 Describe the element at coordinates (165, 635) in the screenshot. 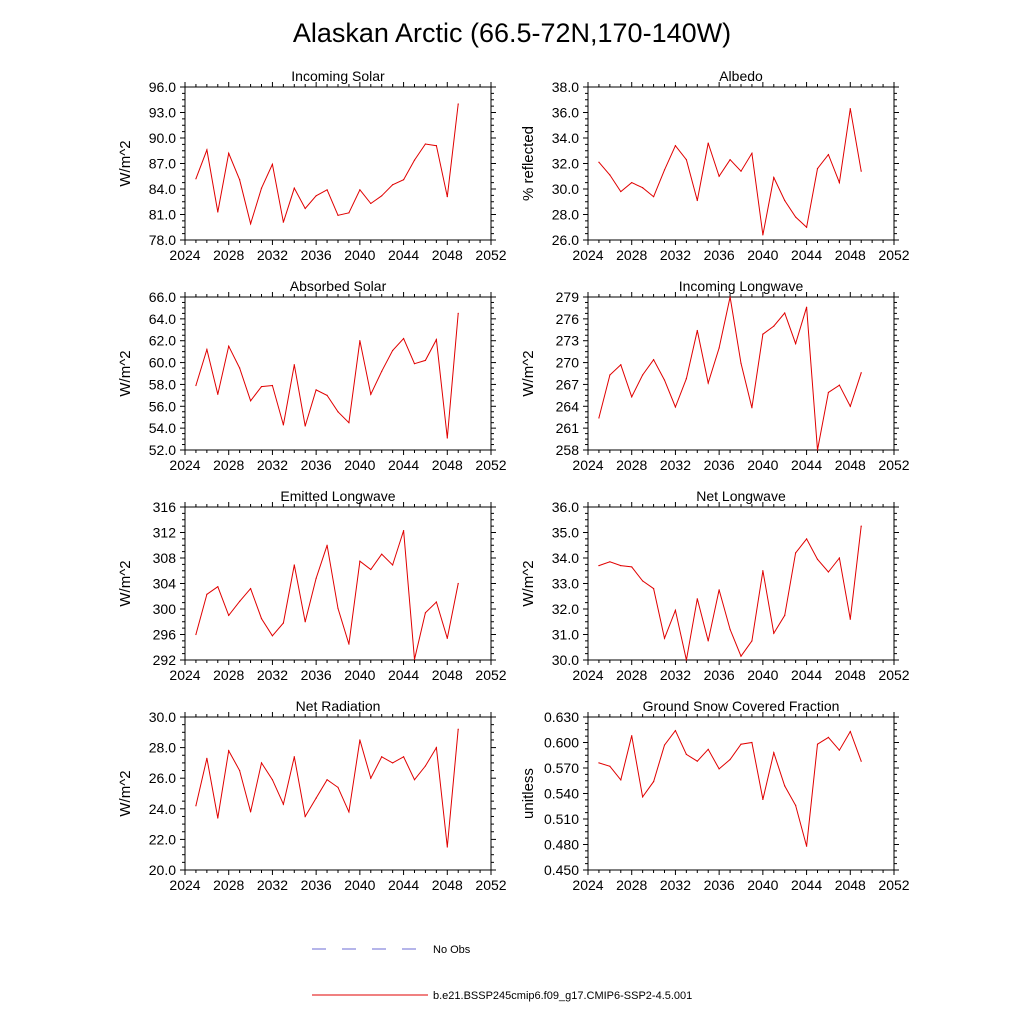

I see `y-tick-label: 296` at that location.